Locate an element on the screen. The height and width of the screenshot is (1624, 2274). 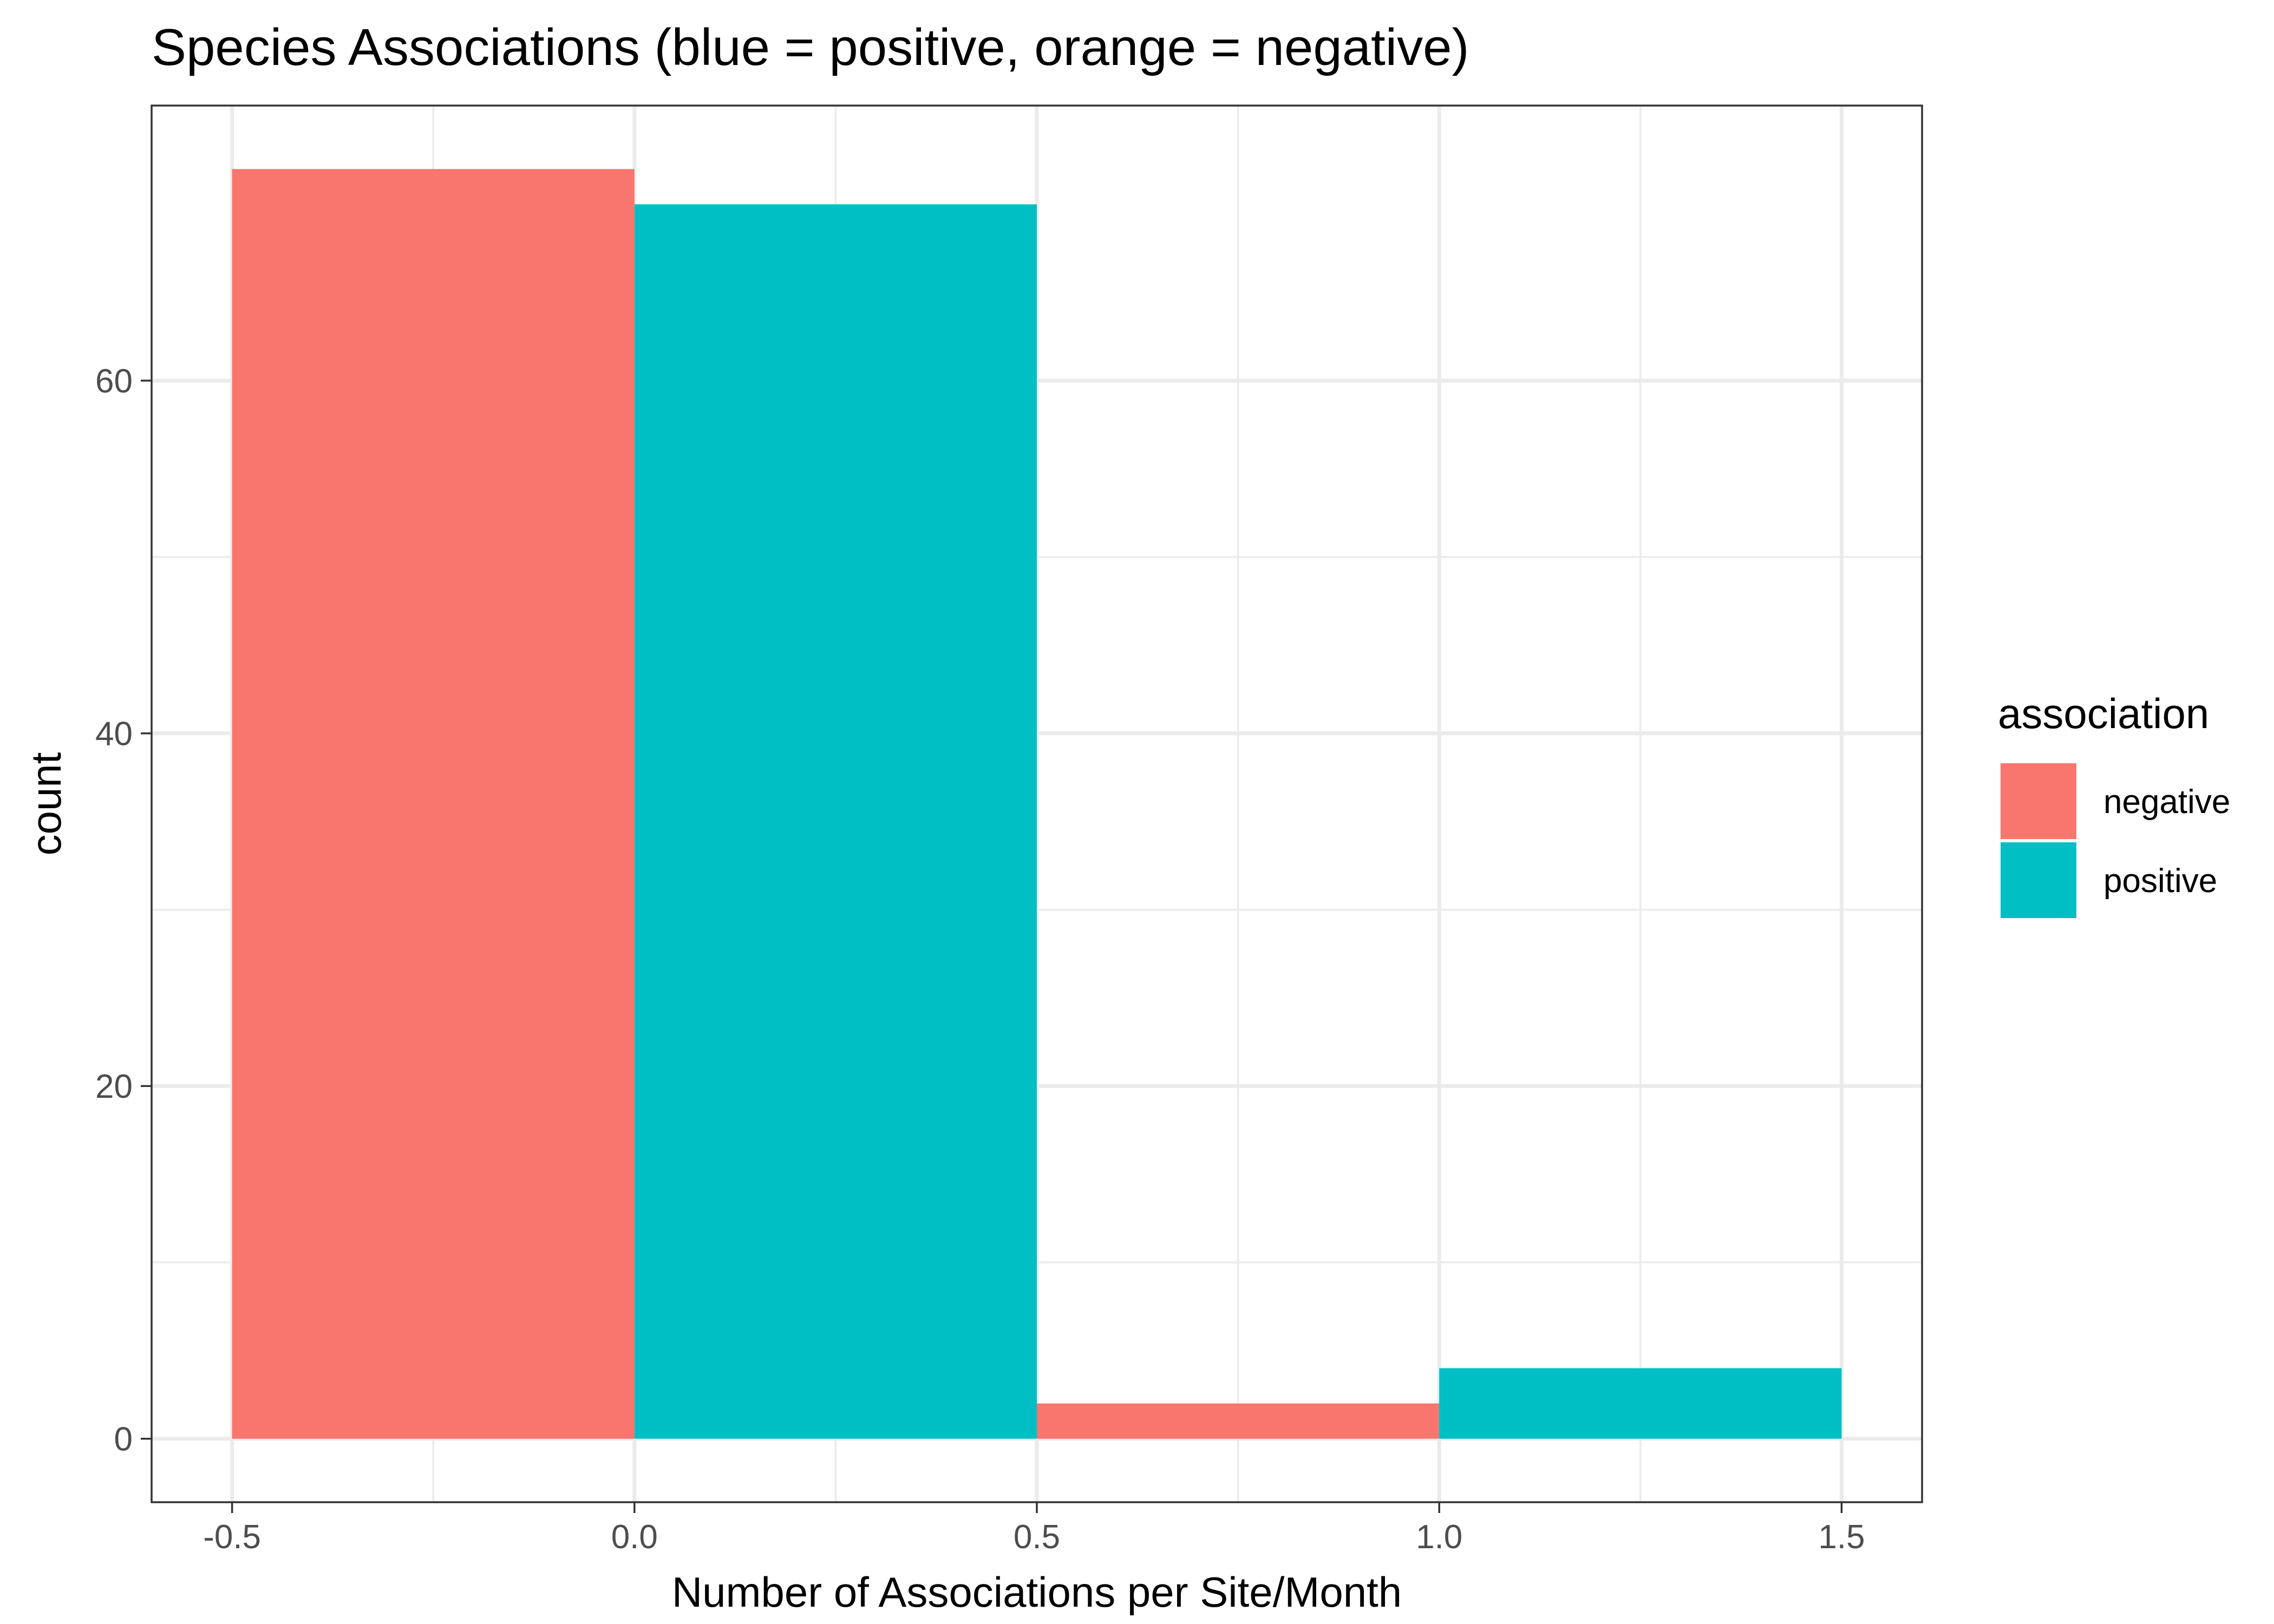
x-tick-label: 0.5 is located at coordinates (1037, 1537).